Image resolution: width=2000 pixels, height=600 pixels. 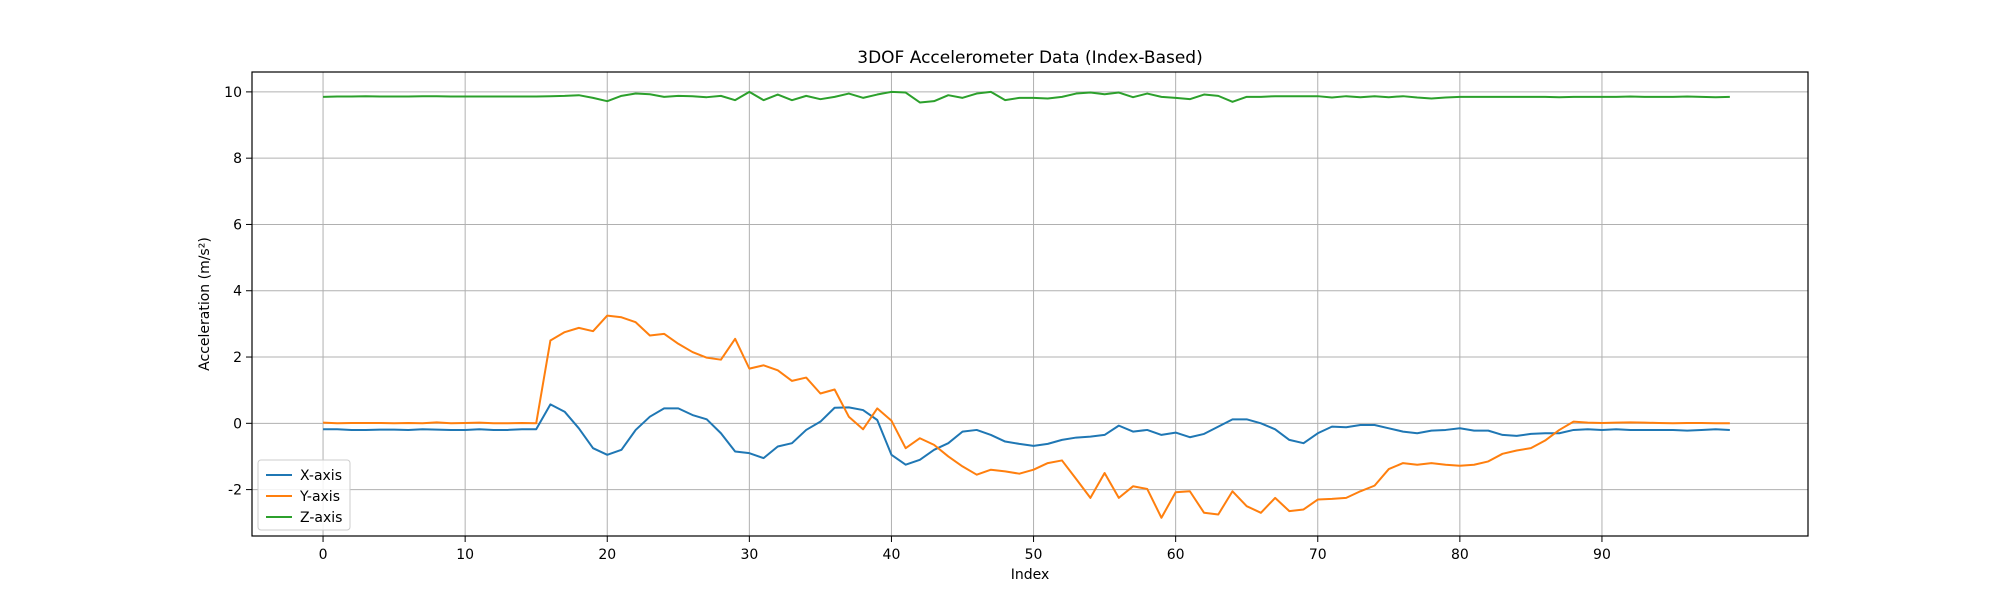 I want to click on x-tick-label: 60, so click(x=1176, y=555).